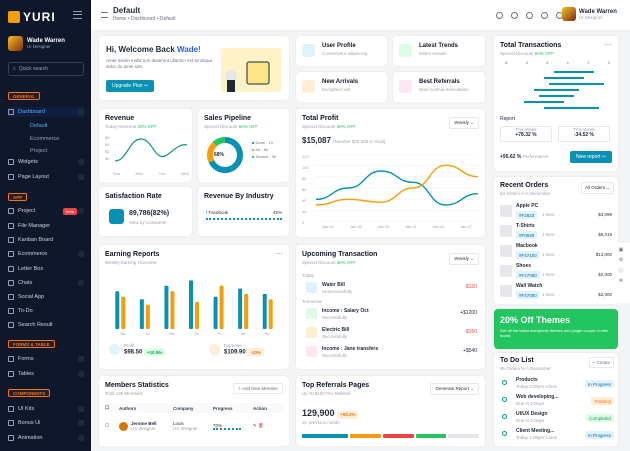 Image resolution: width=630 pixels, height=451 pixels. Describe the element at coordinates (104, 15) in the screenshot. I see `menu-icon` at that location.